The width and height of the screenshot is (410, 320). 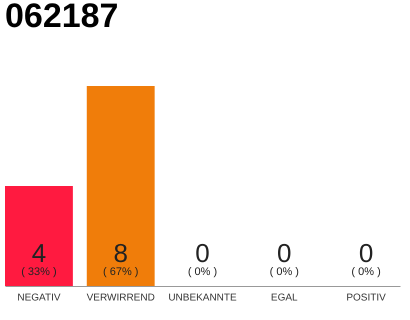 What do you see at coordinates (202, 298) in the screenshot?
I see `x-tick-label: UNBEKANNTE` at bounding box center [202, 298].